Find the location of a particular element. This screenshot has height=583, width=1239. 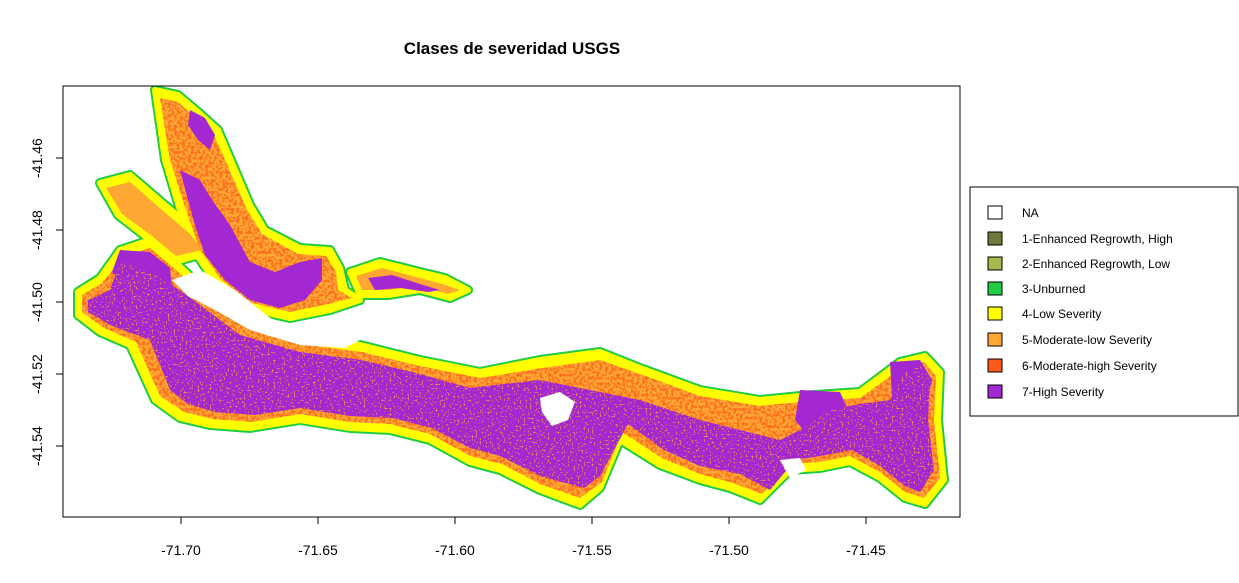

legend-item: NA is located at coordinates (1013, 212).